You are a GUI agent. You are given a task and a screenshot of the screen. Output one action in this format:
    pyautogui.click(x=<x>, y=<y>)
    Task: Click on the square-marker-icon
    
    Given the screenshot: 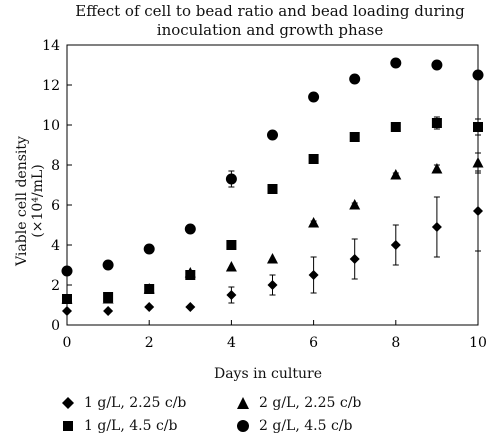 What is the action you would take?
    pyautogui.click(x=68, y=426)
    